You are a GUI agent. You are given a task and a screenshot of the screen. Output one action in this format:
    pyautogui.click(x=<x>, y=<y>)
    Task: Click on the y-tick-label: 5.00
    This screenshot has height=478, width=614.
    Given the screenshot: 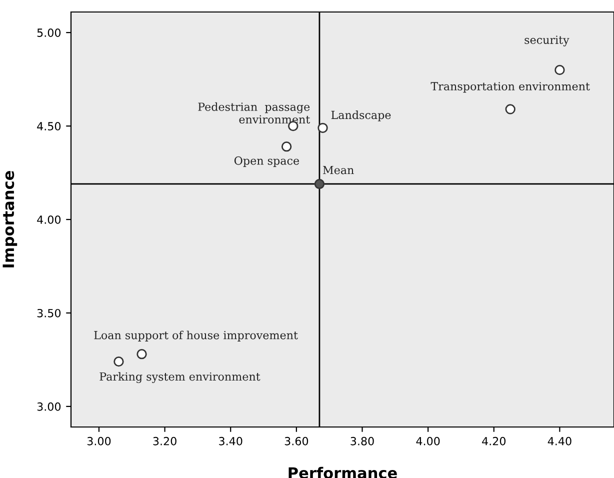 What is the action you would take?
    pyautogui.click(x=49, y=32)
    